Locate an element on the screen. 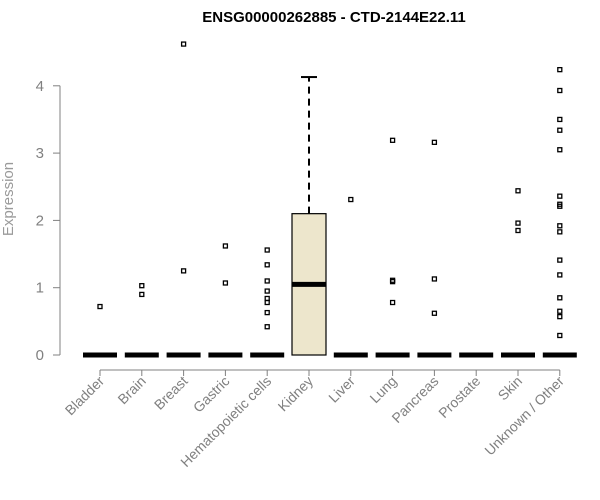 Image resolution: width=600 pixels, height=500 pixels. y-axis-label: Expression is located at coordinates (8, 199).